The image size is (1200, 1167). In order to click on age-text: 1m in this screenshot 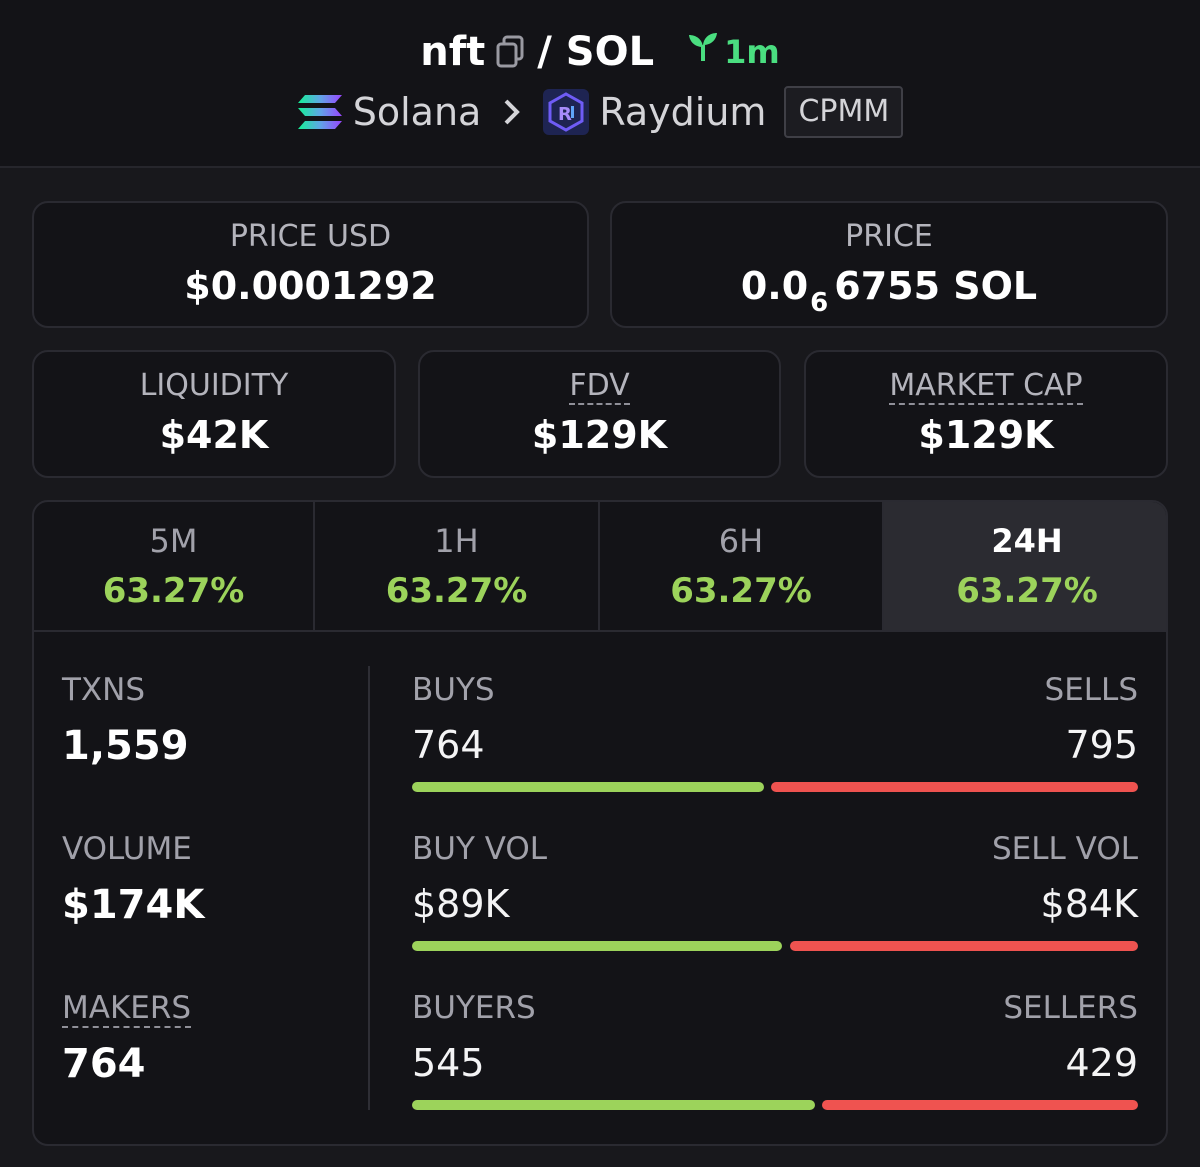, I will do `click(752, 52)`.